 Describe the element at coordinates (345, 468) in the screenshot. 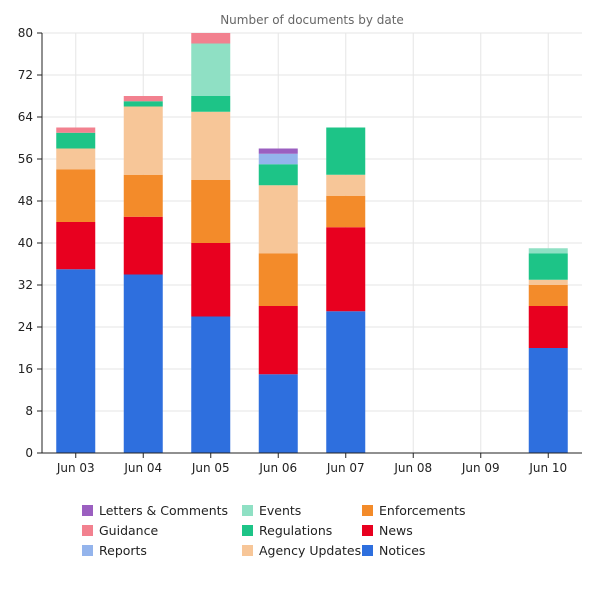

I see `x-tick-label: Jun 07` at that location.